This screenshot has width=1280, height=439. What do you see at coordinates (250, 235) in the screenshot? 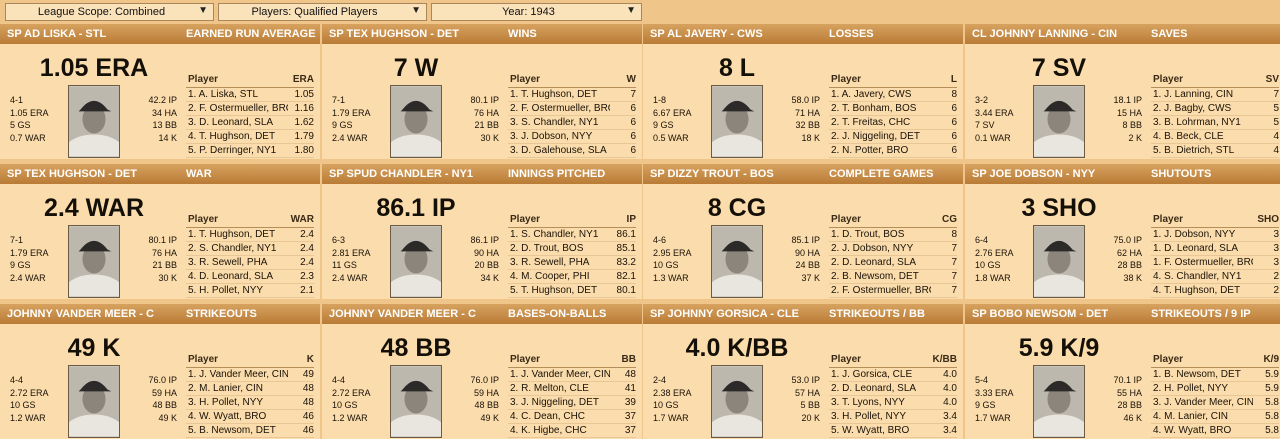
I see `table-row: 1. T. Hughson, DET 2.4` at bounding box center [250, 235].